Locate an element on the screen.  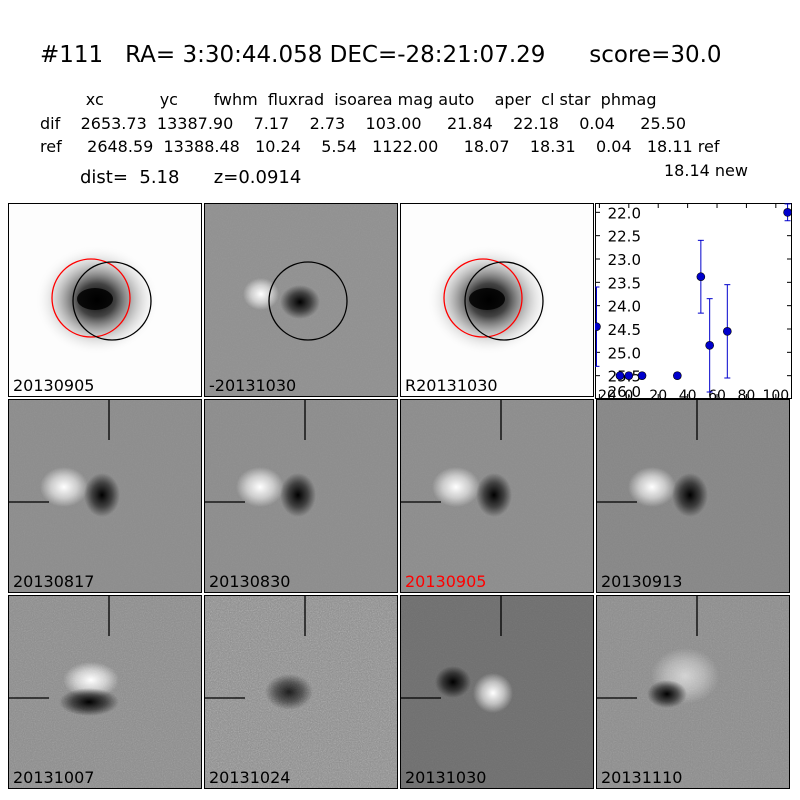
stamp-panel: 20131007 is located at coordinates (105, 692).